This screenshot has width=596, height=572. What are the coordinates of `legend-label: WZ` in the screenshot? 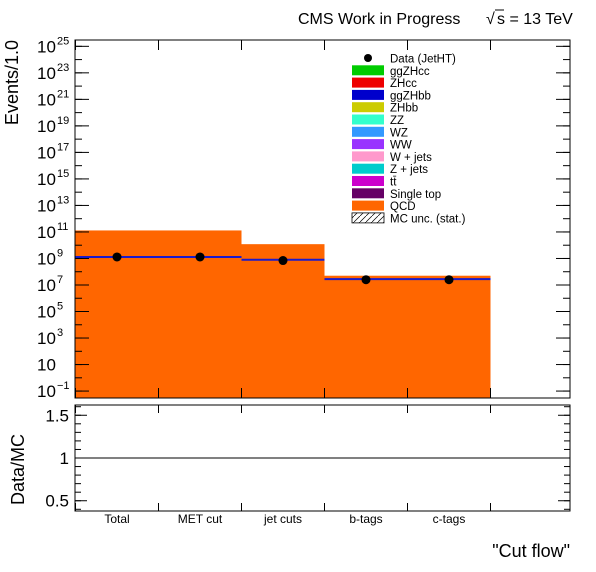 It's located at (399, 133).